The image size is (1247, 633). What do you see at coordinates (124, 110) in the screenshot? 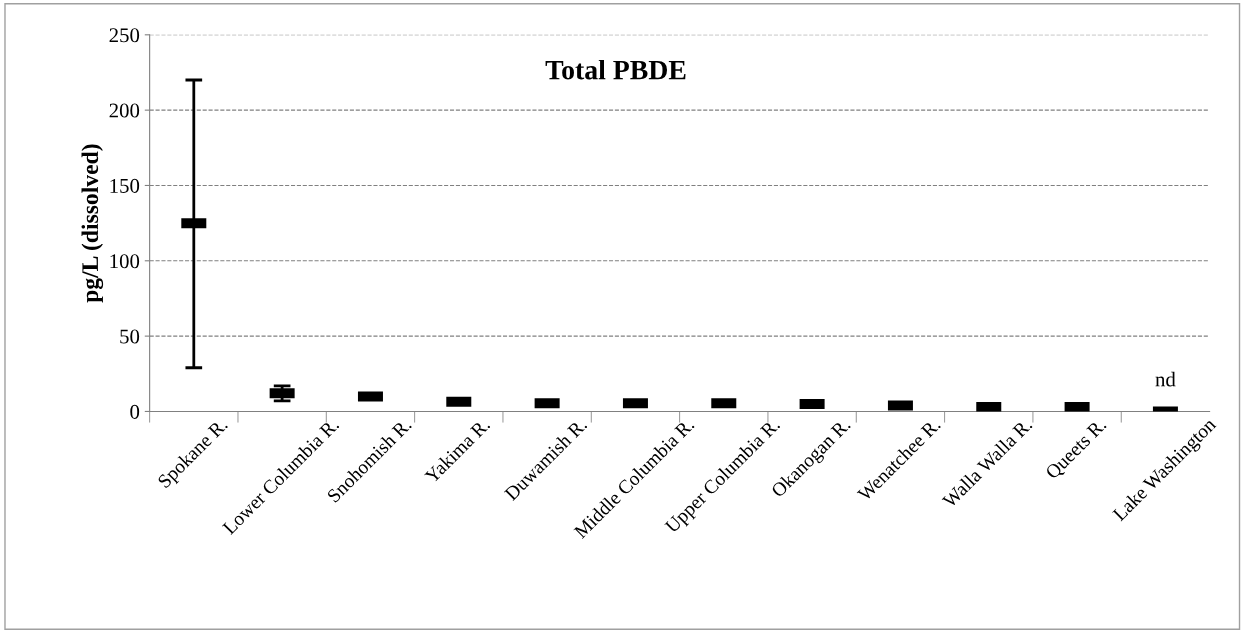
I see `y-tick-label: 200` at bounding box center [124, 110].